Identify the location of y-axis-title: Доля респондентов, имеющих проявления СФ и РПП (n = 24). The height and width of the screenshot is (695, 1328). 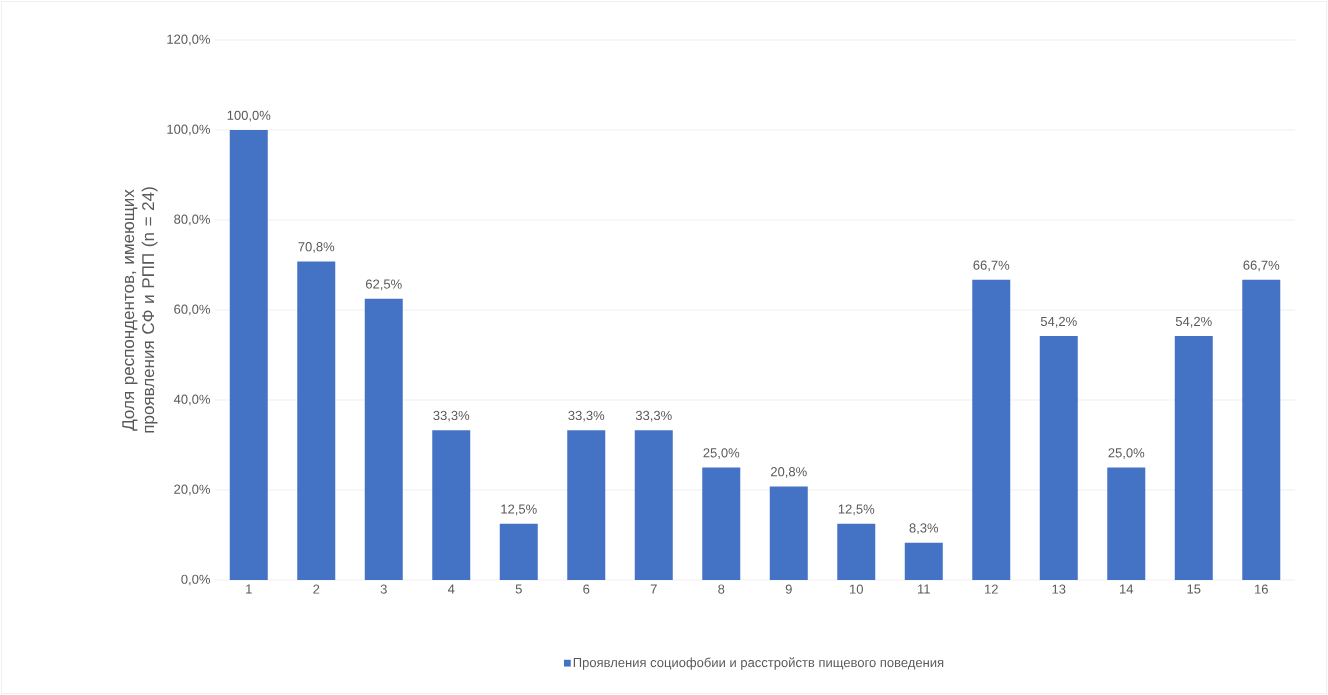
(140, 310).